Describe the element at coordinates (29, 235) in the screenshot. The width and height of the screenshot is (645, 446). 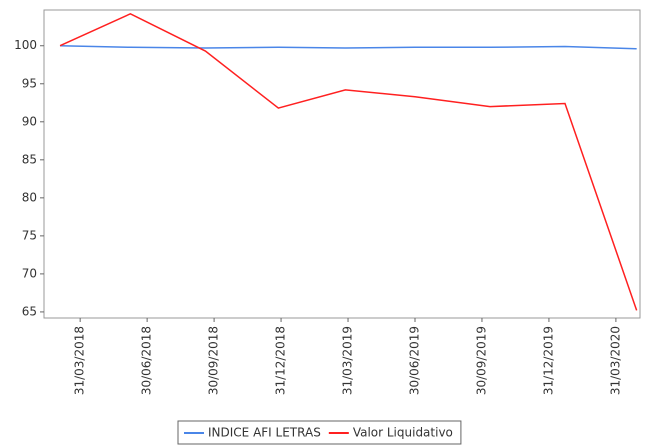
I see `y-tick-label: 75` at that location.